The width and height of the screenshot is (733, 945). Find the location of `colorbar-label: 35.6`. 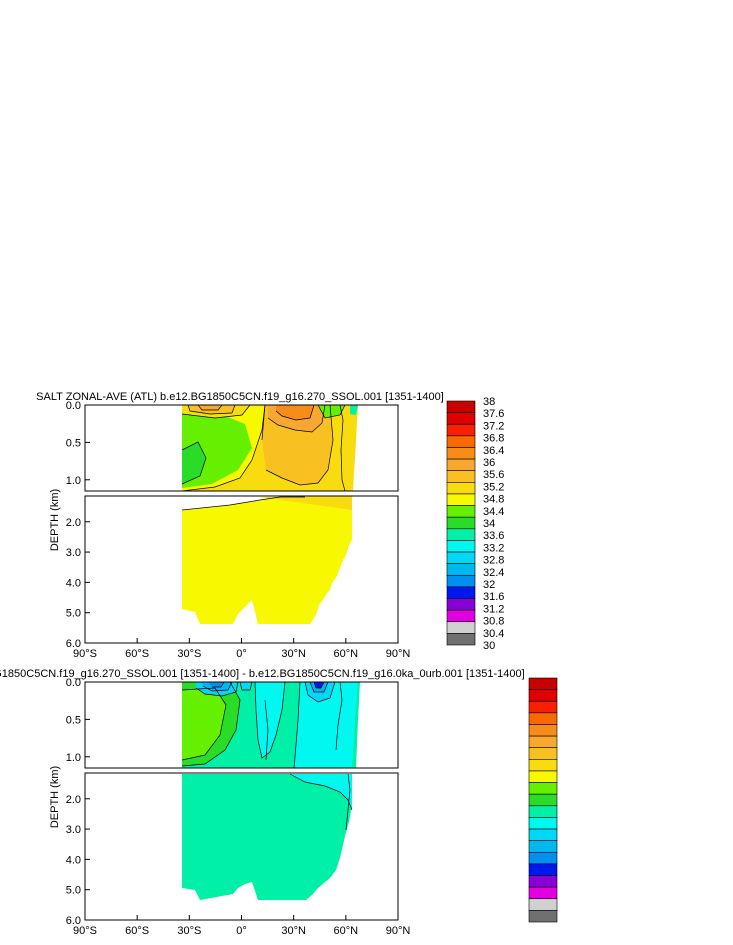

colorbar-label: 35.6 is located at coordinates (493, 475).